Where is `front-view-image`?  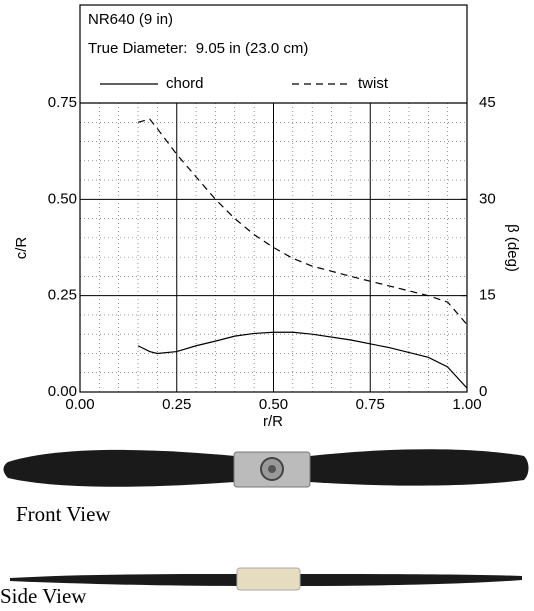 front-view-image is located at coordinates (266, 468).